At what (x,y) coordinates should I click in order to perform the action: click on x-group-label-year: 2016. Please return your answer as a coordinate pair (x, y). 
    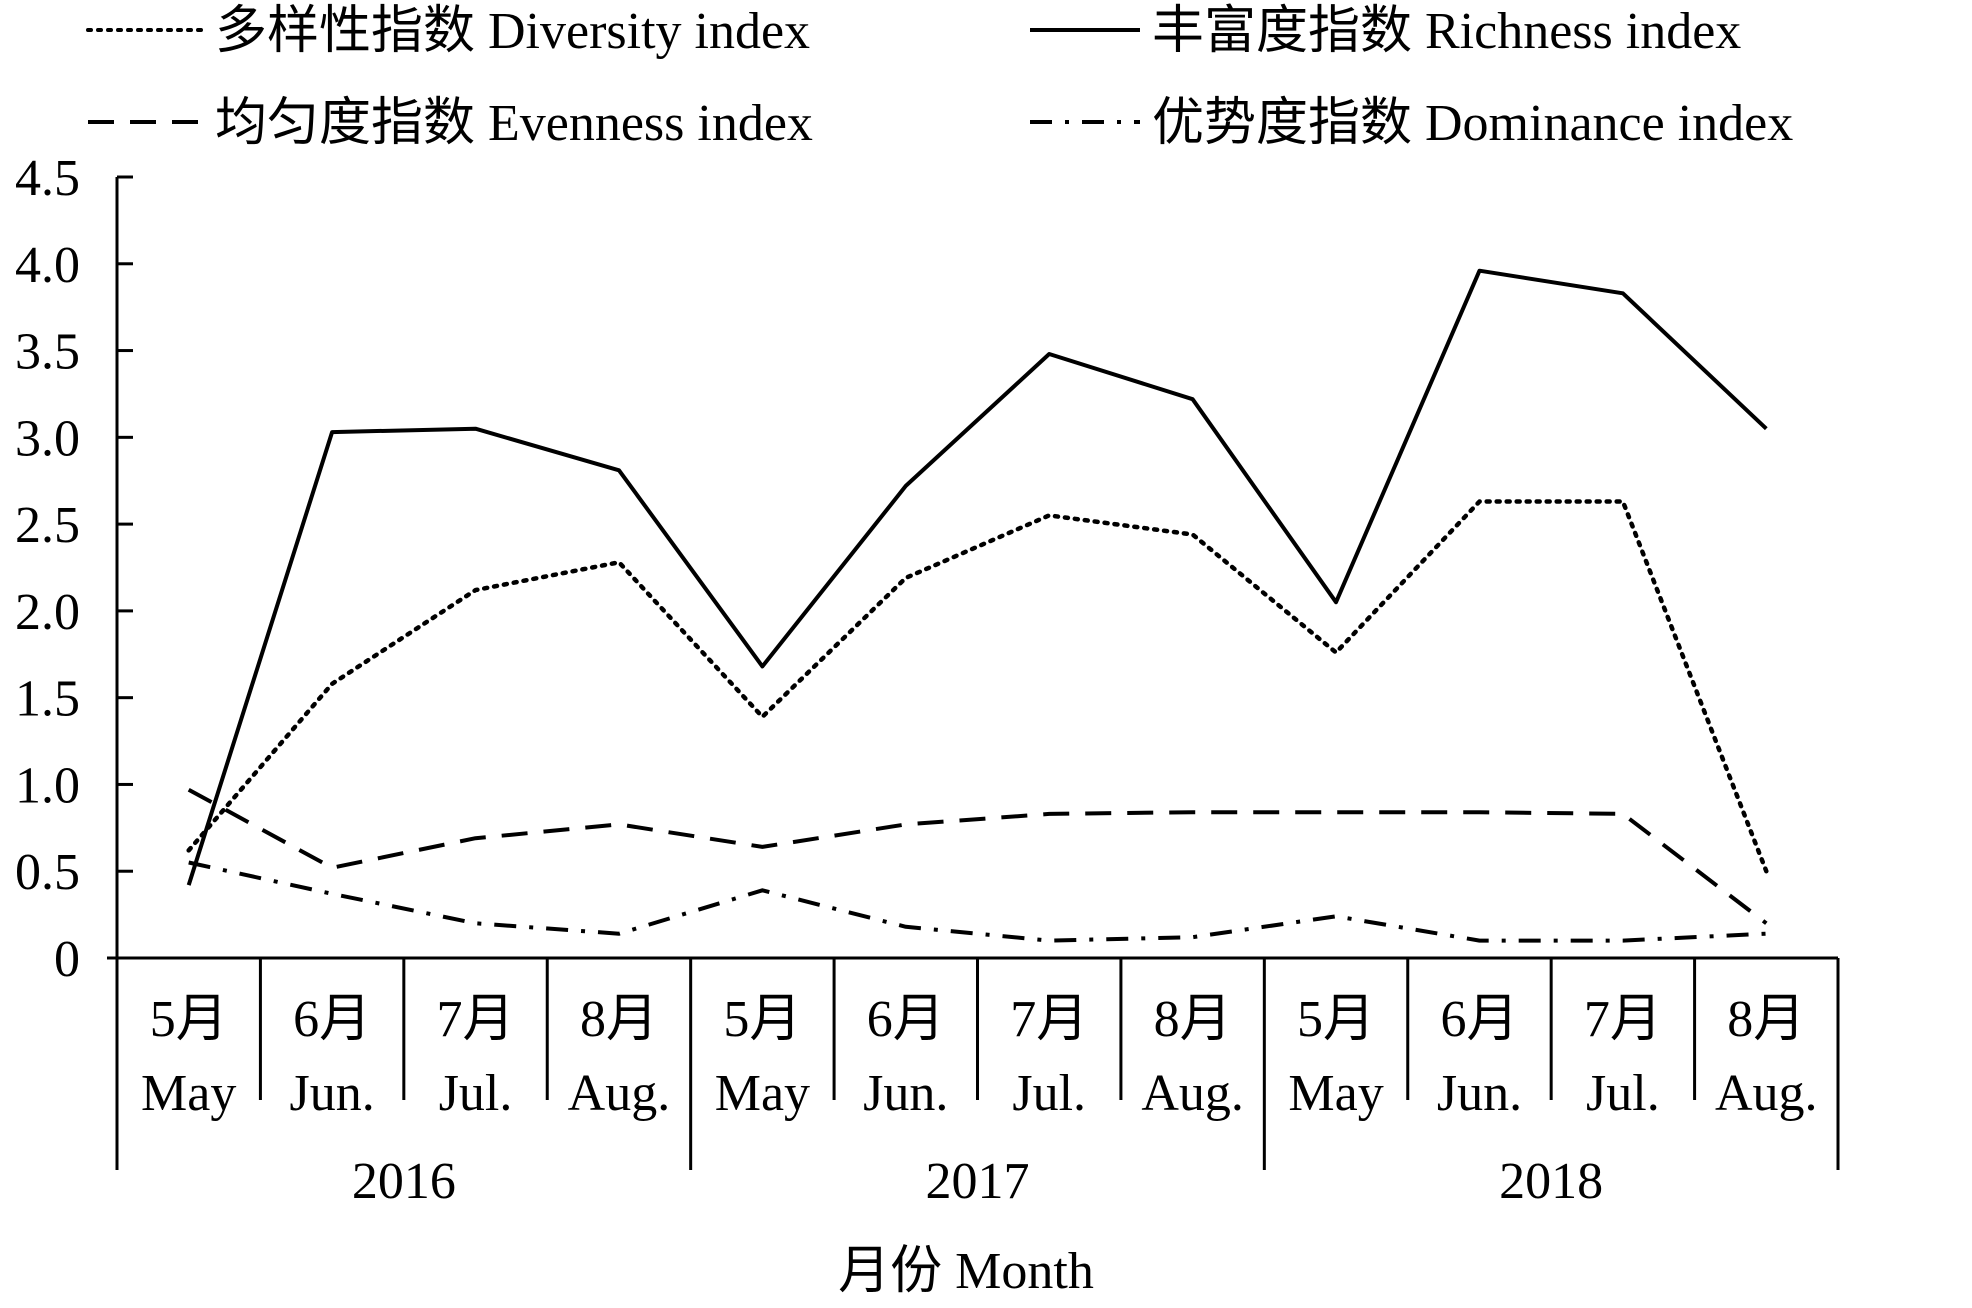
    Looking at the image, I should click on (404, 1181).